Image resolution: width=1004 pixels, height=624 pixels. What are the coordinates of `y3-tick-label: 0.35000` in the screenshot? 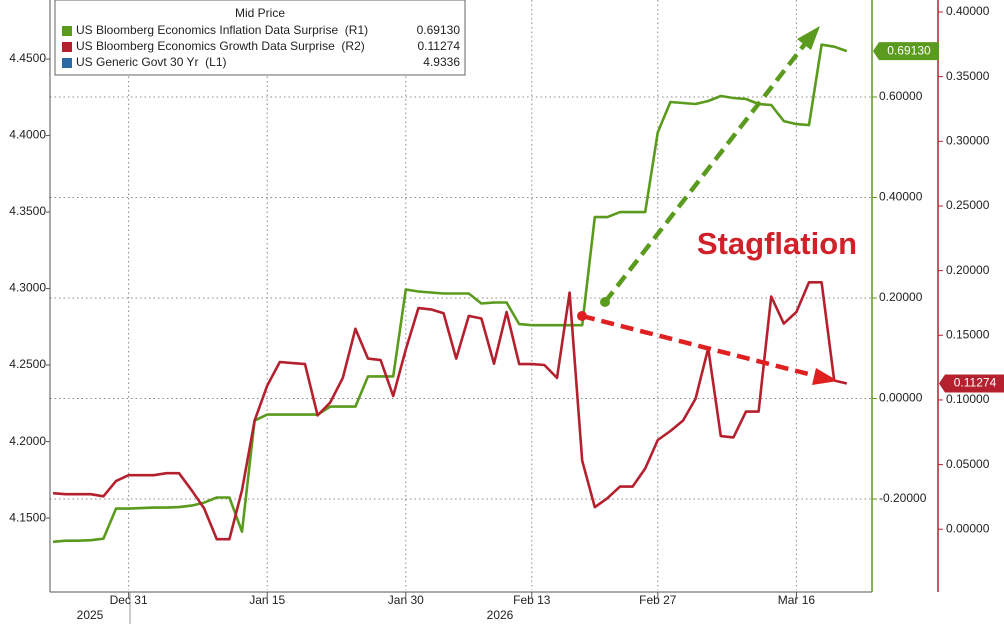 It's located at (968, 76).